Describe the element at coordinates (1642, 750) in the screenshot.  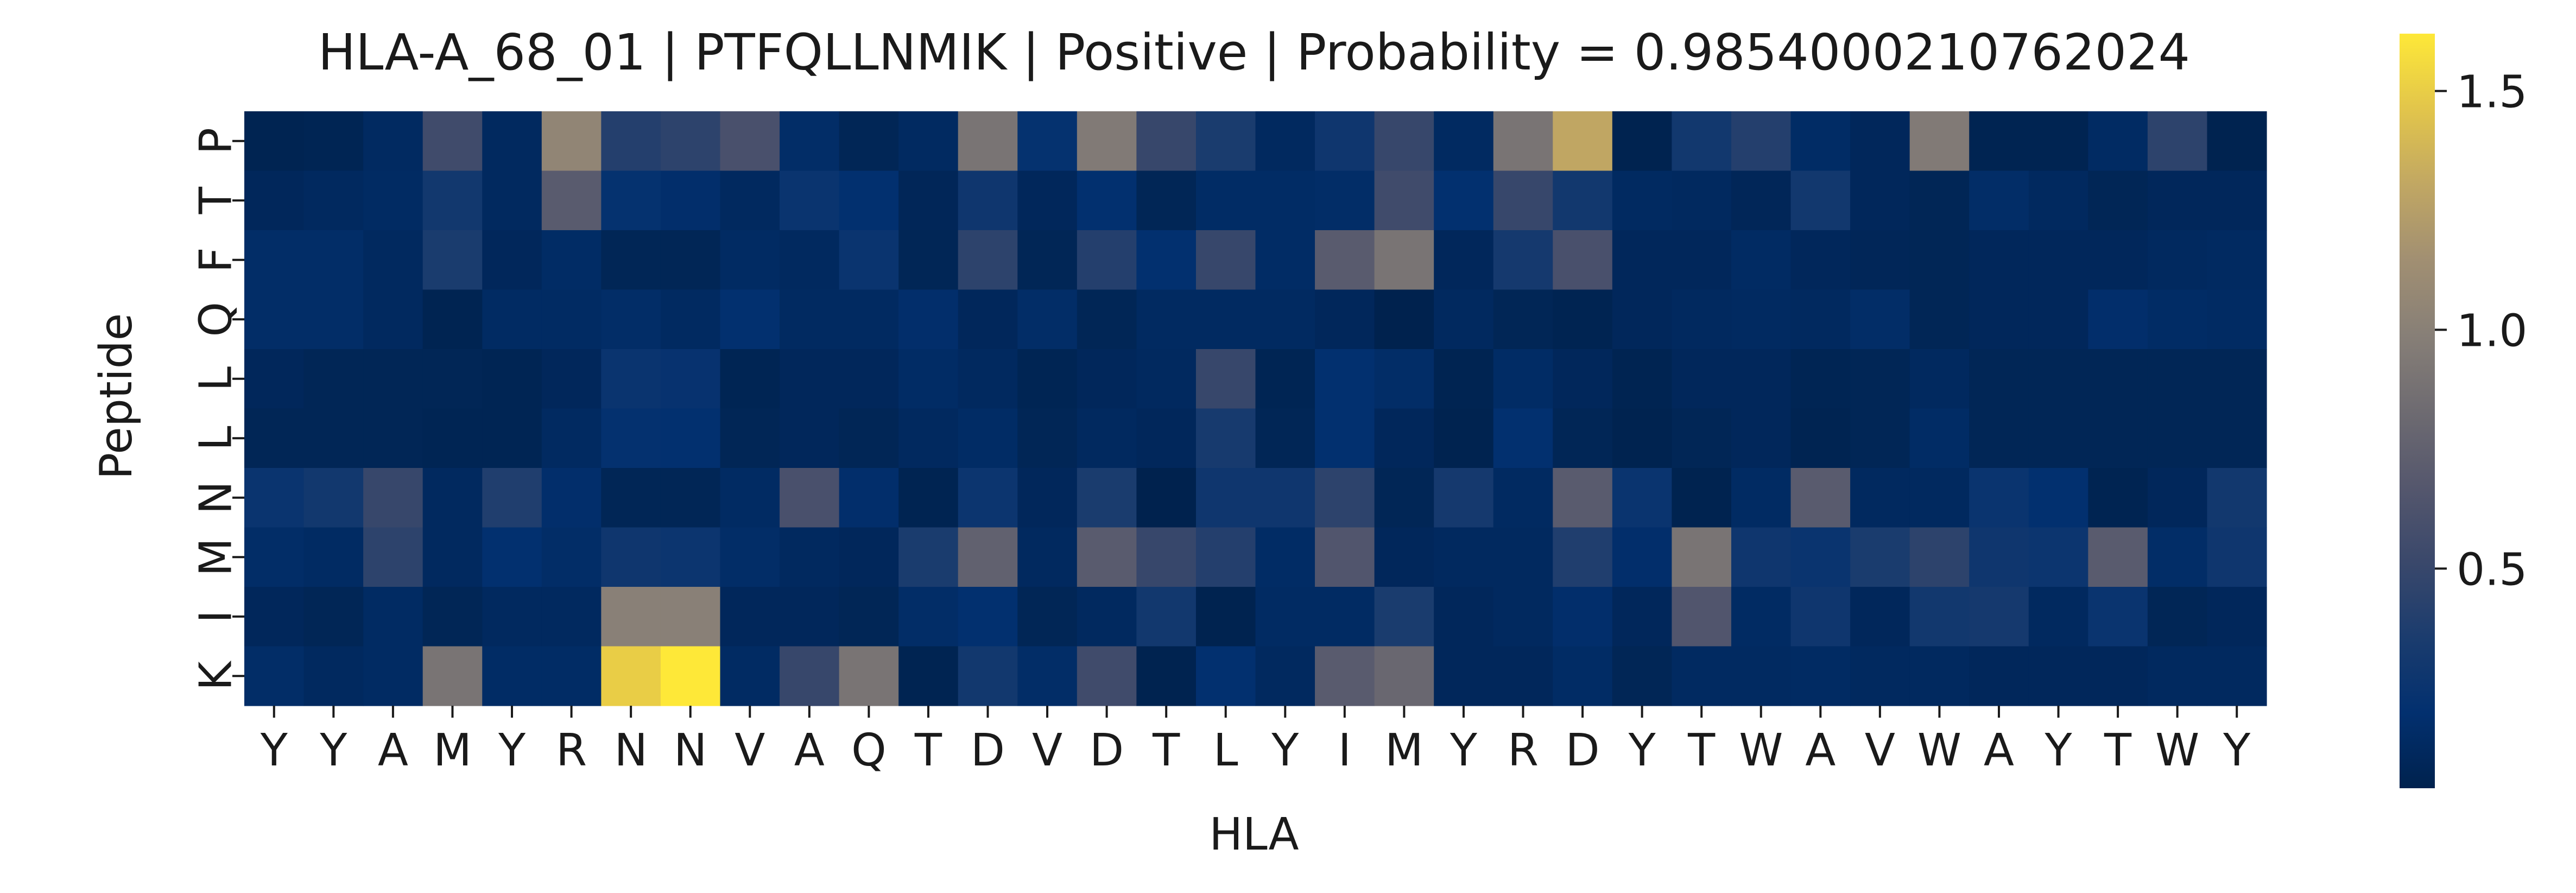
I see `x-tick-label: Y` at that location.